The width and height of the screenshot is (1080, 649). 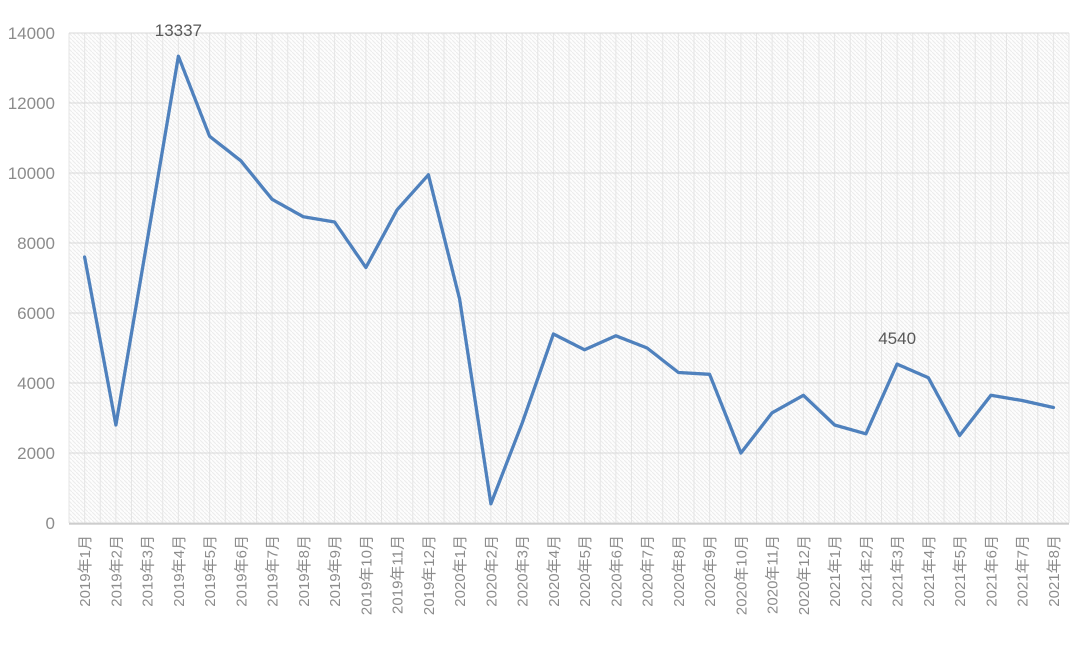 What do you see at coordinates (36, 453) in the screenshot?
I see `y-axis-tick-label: 2000` at bounding box center [36, 453].